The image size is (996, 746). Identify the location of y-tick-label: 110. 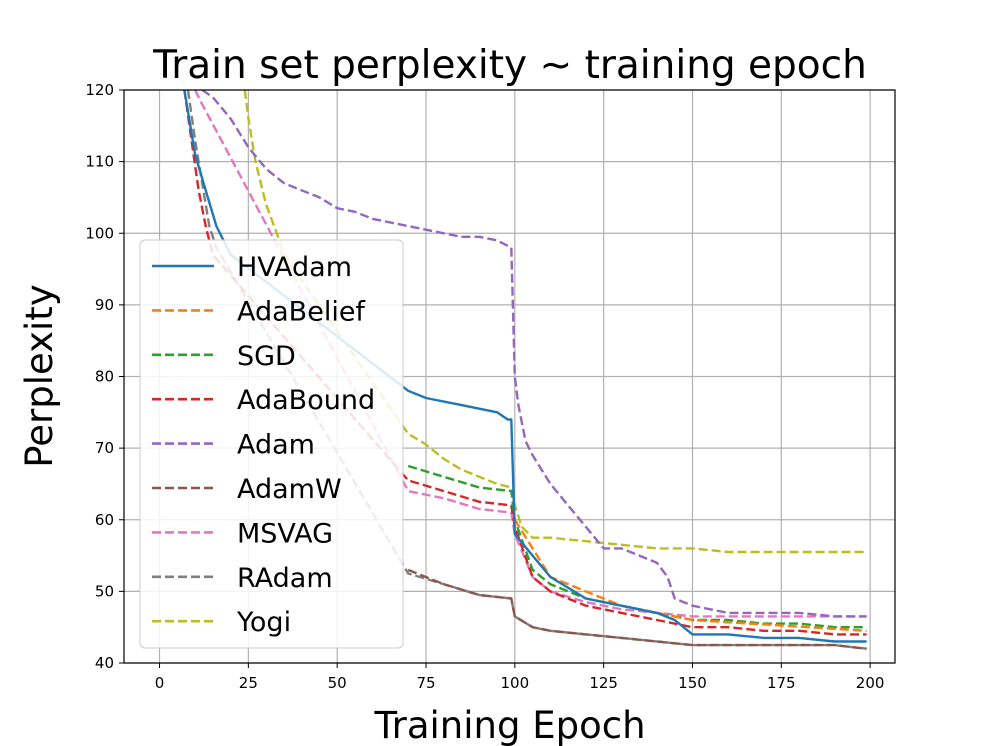
(99, 162).